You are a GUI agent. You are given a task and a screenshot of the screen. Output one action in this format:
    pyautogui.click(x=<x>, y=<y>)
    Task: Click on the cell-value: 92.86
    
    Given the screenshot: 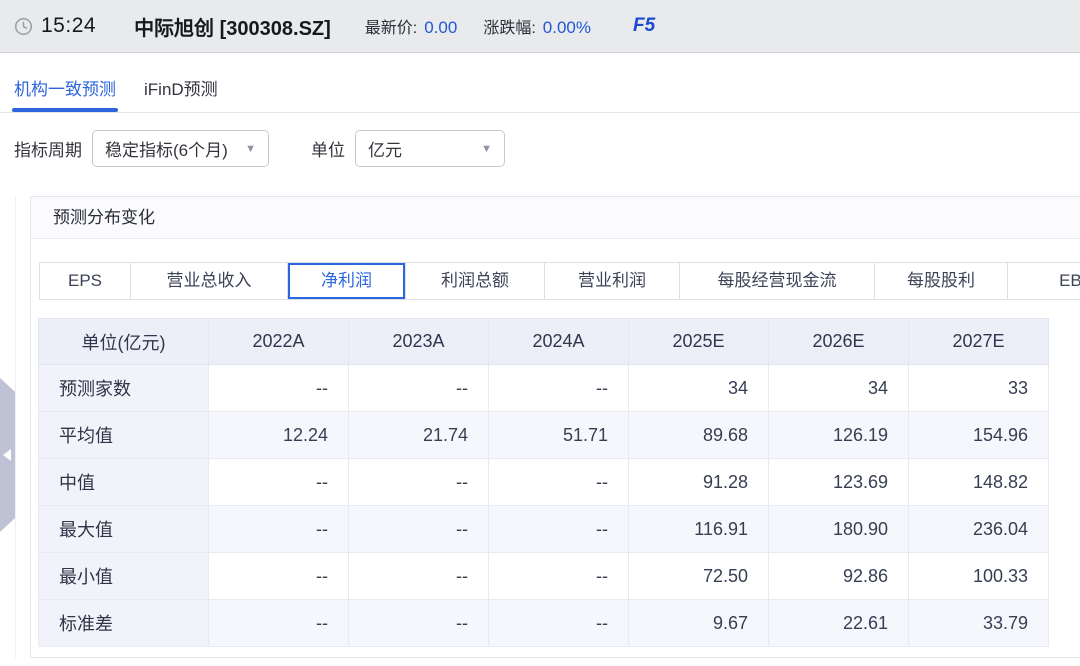 What is the action you would take?
    pyautogui.click(x=838, y=576)
    